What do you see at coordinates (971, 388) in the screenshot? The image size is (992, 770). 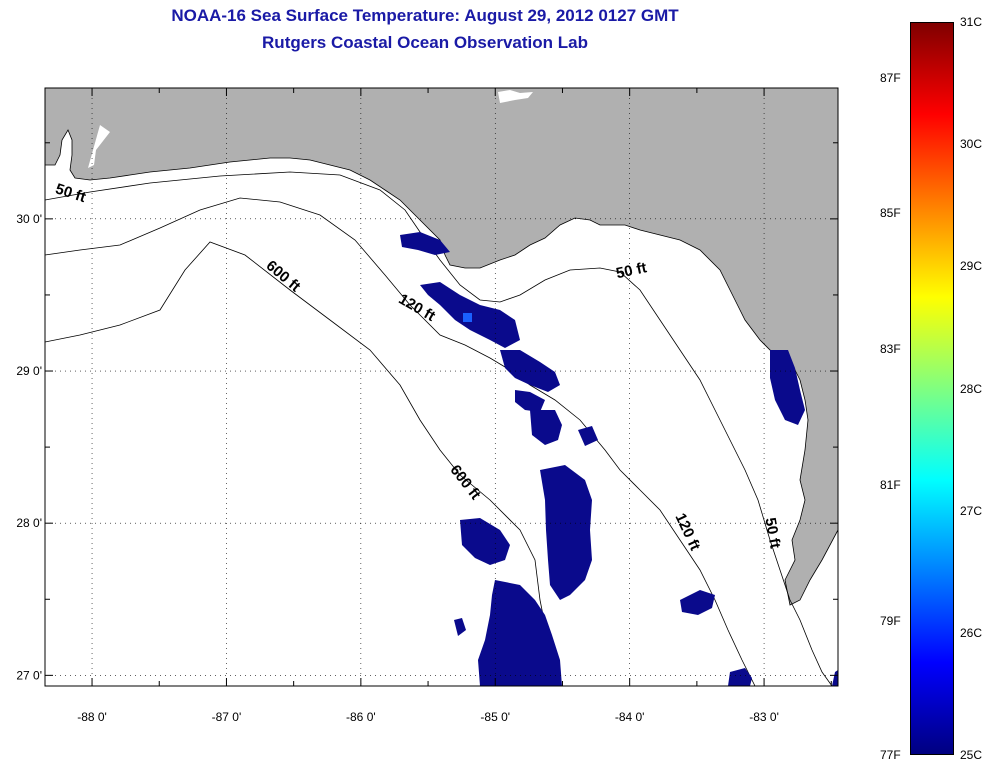 I see `colorbar-celsius-label: 28C` at bounding box center [971, 388].